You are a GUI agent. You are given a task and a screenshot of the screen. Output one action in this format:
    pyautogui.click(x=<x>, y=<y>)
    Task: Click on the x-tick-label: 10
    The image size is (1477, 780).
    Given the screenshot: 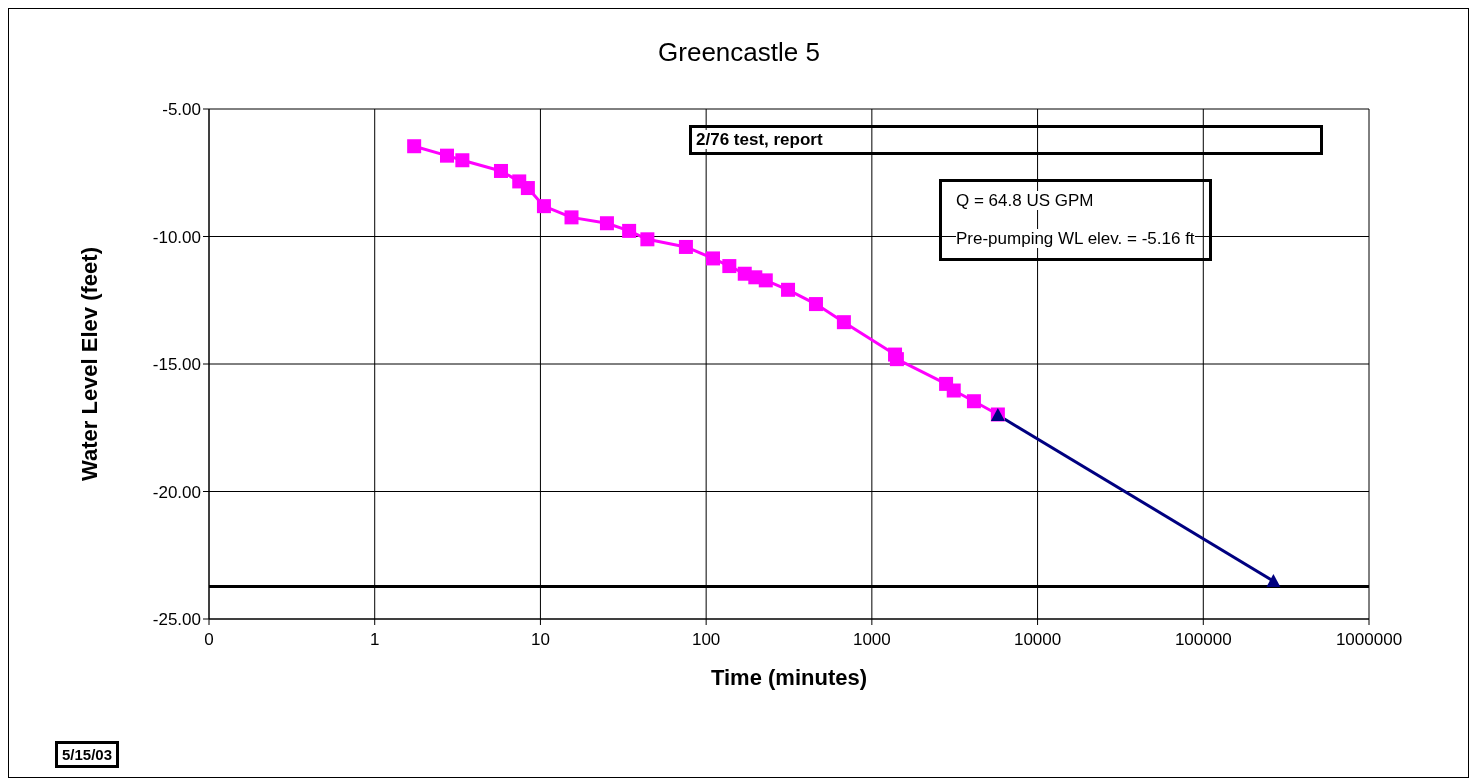 What is the action you would take?
    pyautogui.click(x=540, y=640)
    